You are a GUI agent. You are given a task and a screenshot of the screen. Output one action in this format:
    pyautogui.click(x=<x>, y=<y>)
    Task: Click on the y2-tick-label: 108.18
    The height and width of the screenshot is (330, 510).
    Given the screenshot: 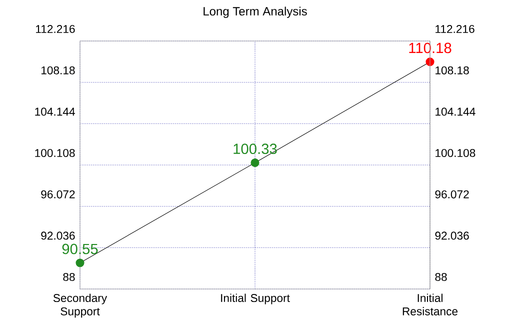 What is the action you would take?
    pyautogui.click(x=452, y=70)
    